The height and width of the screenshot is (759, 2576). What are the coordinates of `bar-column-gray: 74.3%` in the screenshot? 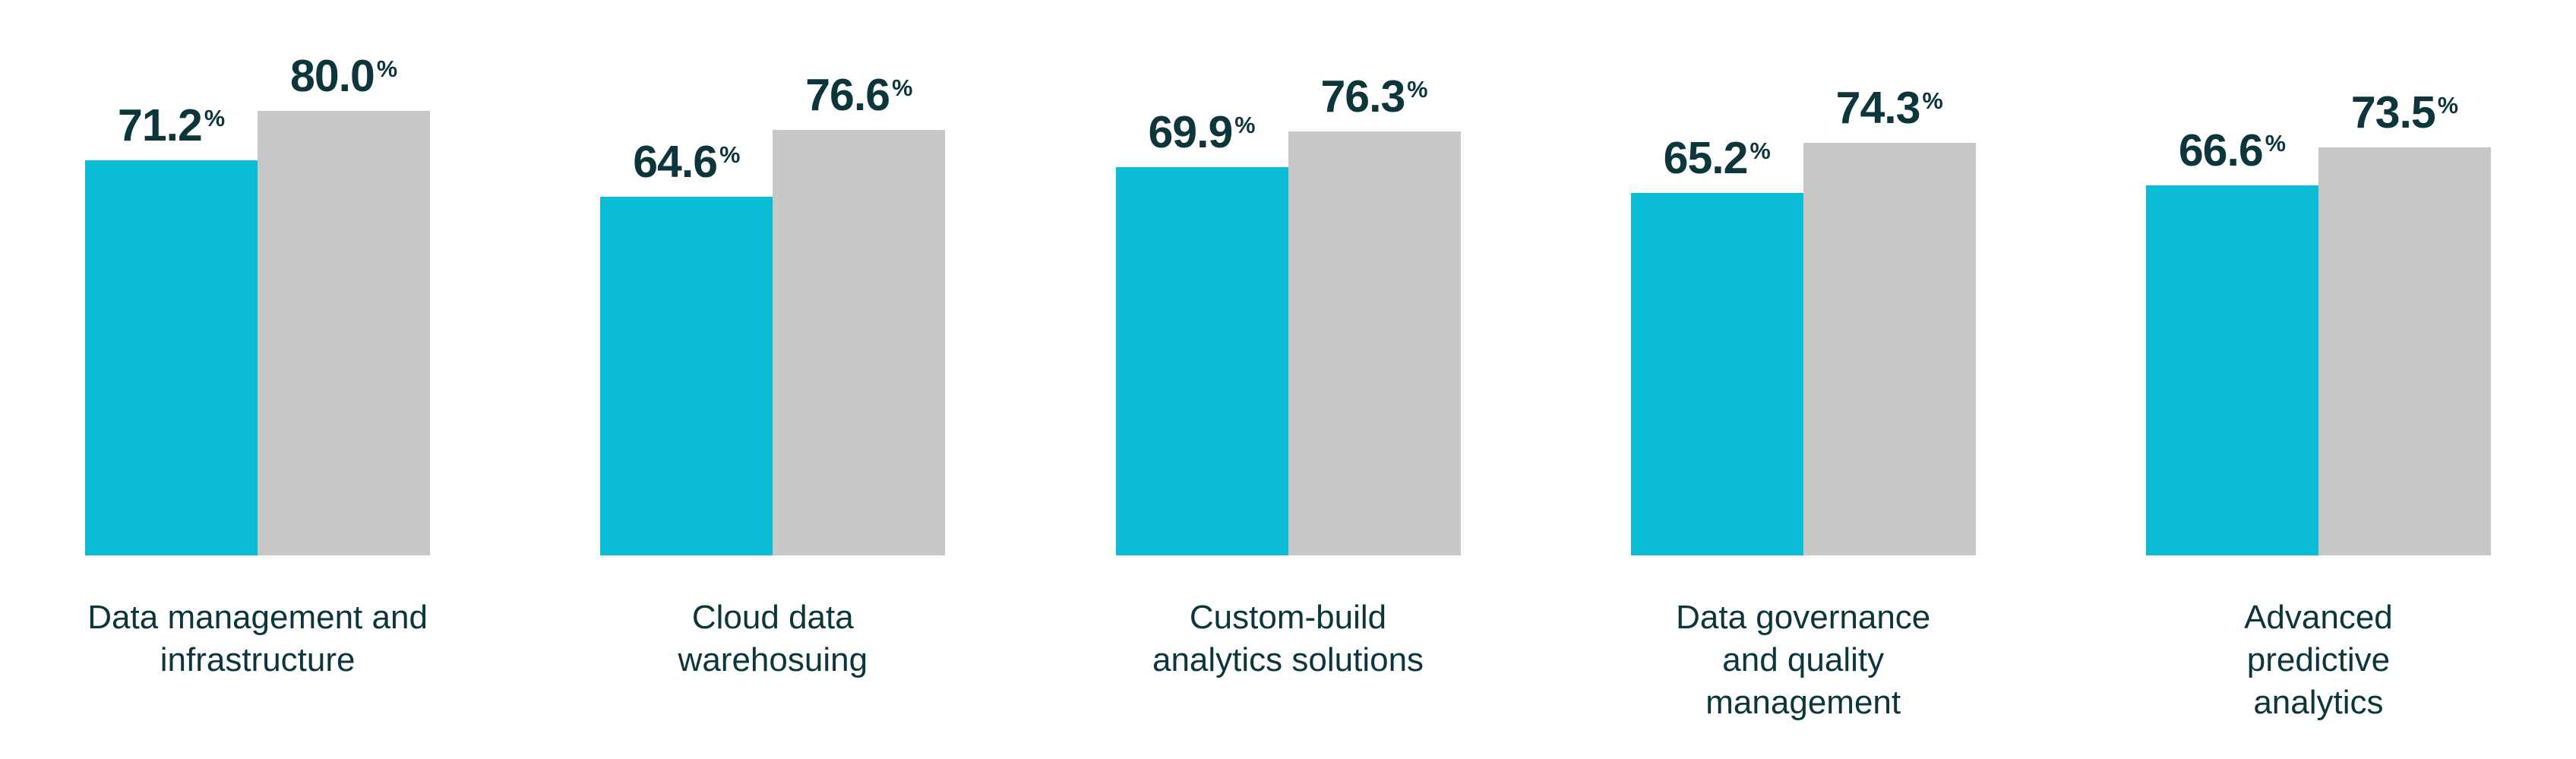 It's located at (1889, 277).